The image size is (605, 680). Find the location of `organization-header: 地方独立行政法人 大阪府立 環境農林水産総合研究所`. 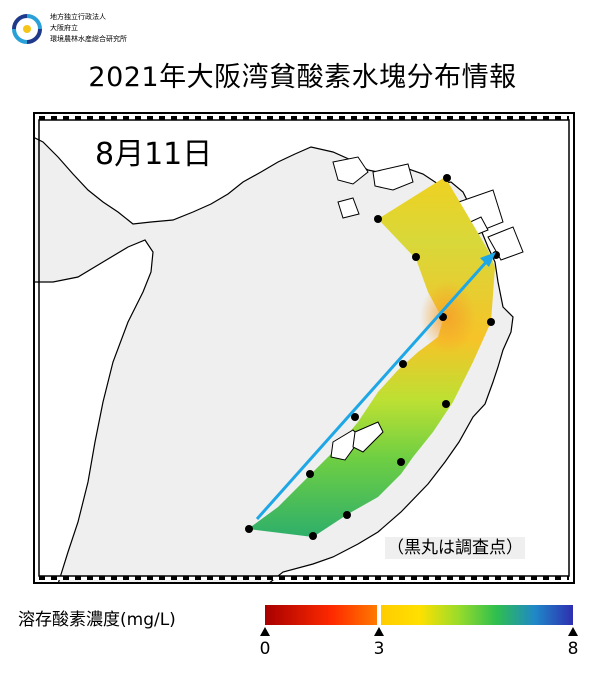

organization-header: 地方独立行政法人 大阪府立 環境農林水産総合研究所 is located at coordinates (140, 30).